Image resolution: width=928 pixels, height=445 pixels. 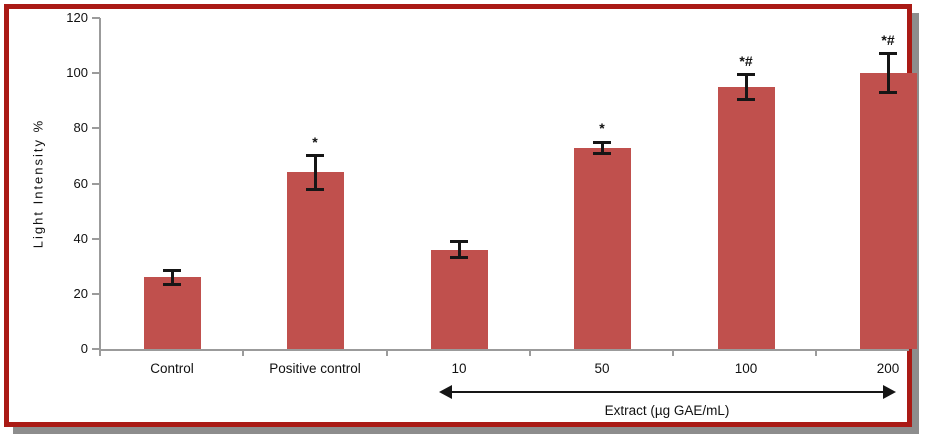 I want to click on y-axis-line, so click(x=100, y=185).